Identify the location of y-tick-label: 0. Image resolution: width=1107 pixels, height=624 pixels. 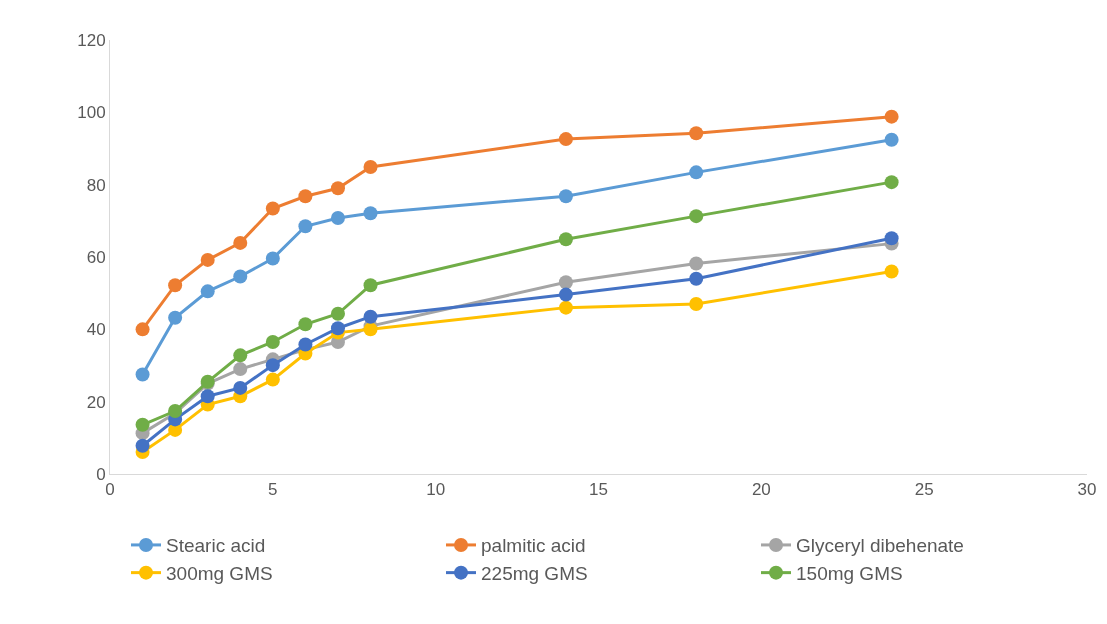
(101, 474).